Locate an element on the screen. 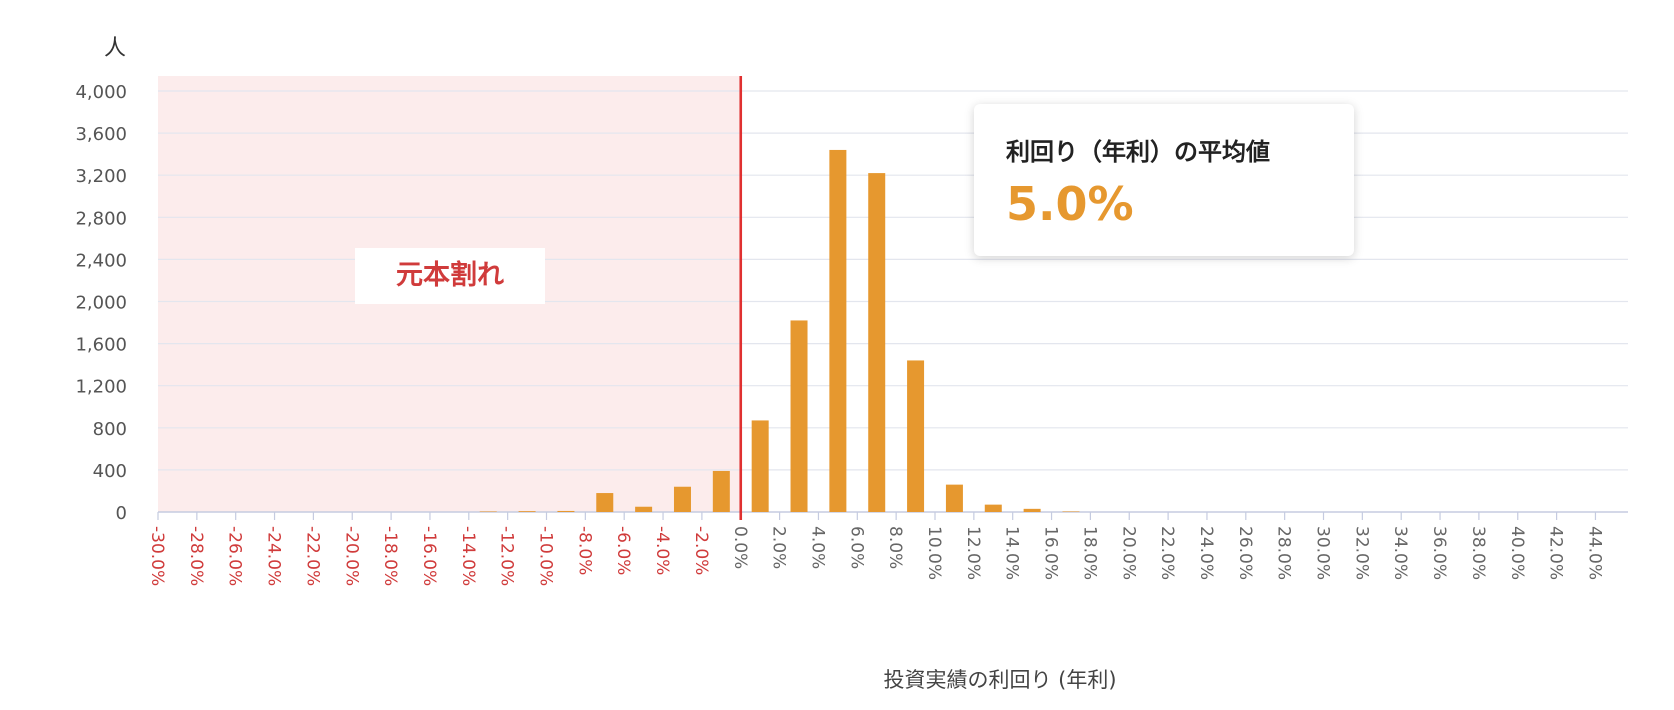 The width and height of the screenshot is (1674, 710). average-yield-value: 5.0% is located at coordinates (1070, 204).